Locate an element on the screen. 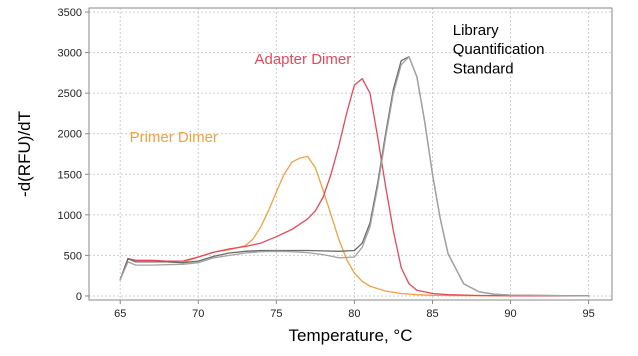 This screenshot has height=356, width=638. y-tick-label: 2500 is located at coordinates (70, 94).